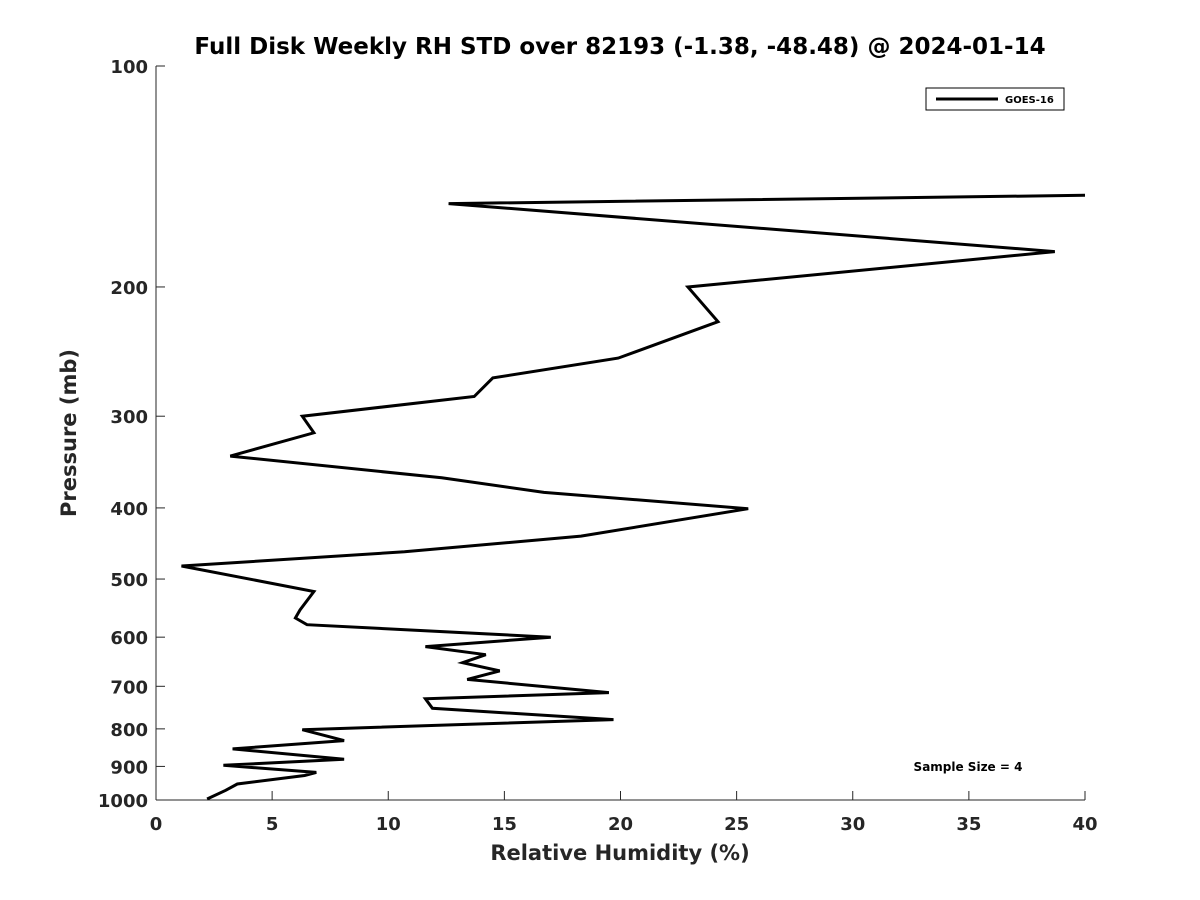  Describe the element at coordinates (1029, 100) in the screenshot. I see `legend-label-goes-16: GOES-16` at that location.